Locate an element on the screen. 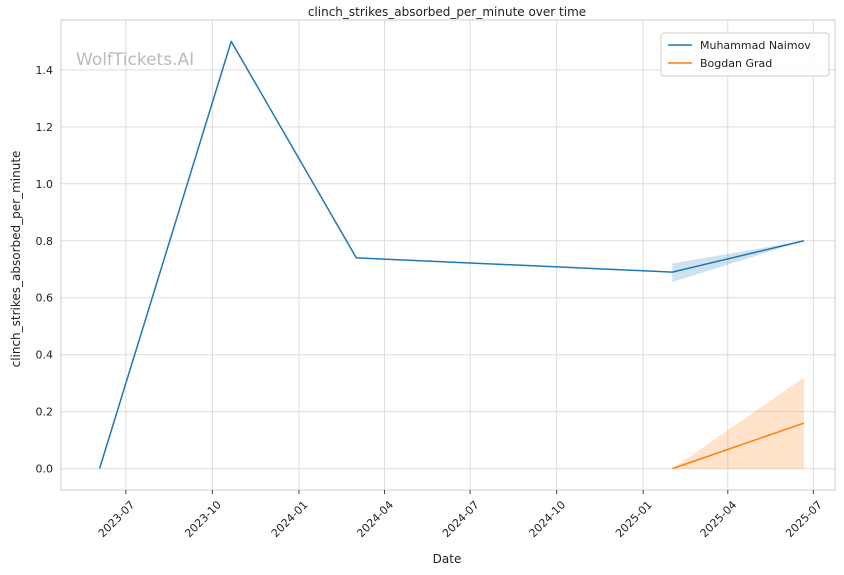  confidence-band-bogdan-grad is located at coordinates (738, 423).